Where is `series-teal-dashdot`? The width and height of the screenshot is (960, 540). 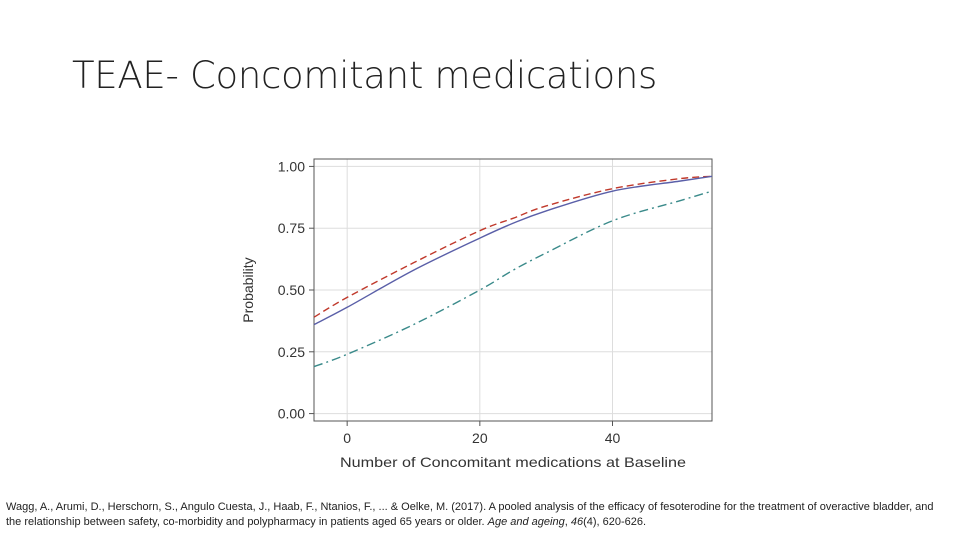 series-teal-dashdot is located at coordinates (513, 279).